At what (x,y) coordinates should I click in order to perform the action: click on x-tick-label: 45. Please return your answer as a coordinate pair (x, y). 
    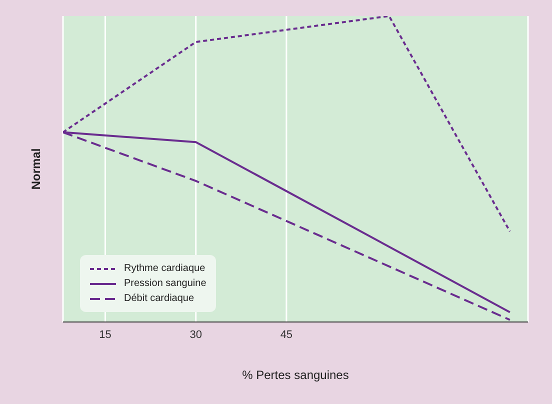
    Looking at the image, I should click on (286, 334).